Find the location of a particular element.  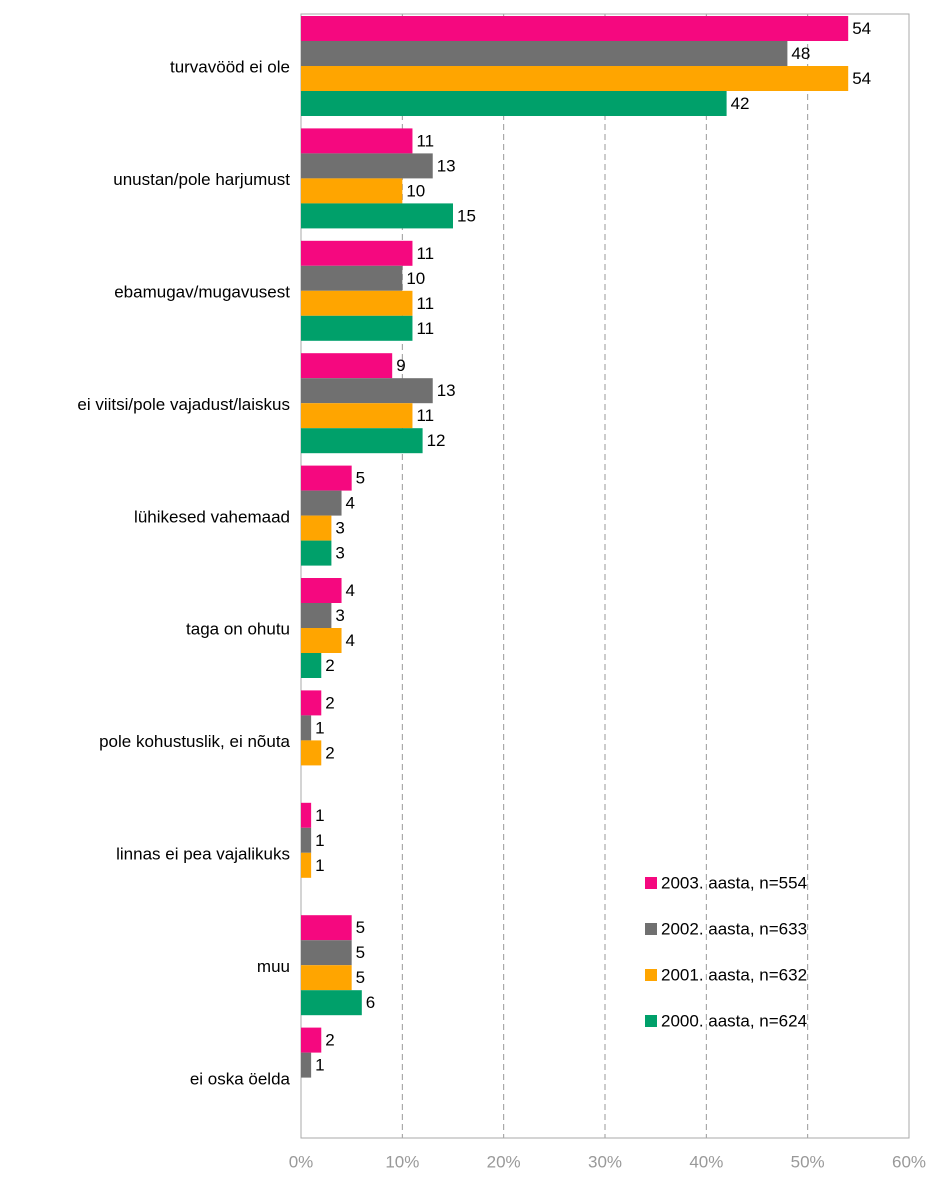

x-tick-label: 60% is located at coordinates (909, 1161).